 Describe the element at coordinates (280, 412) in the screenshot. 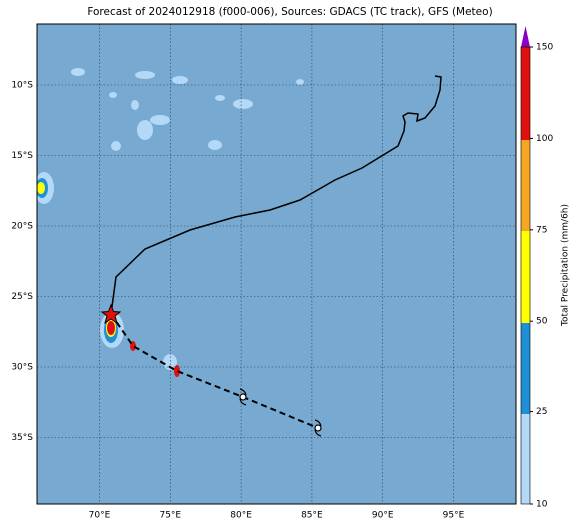

I see `forecast-points` at that location.